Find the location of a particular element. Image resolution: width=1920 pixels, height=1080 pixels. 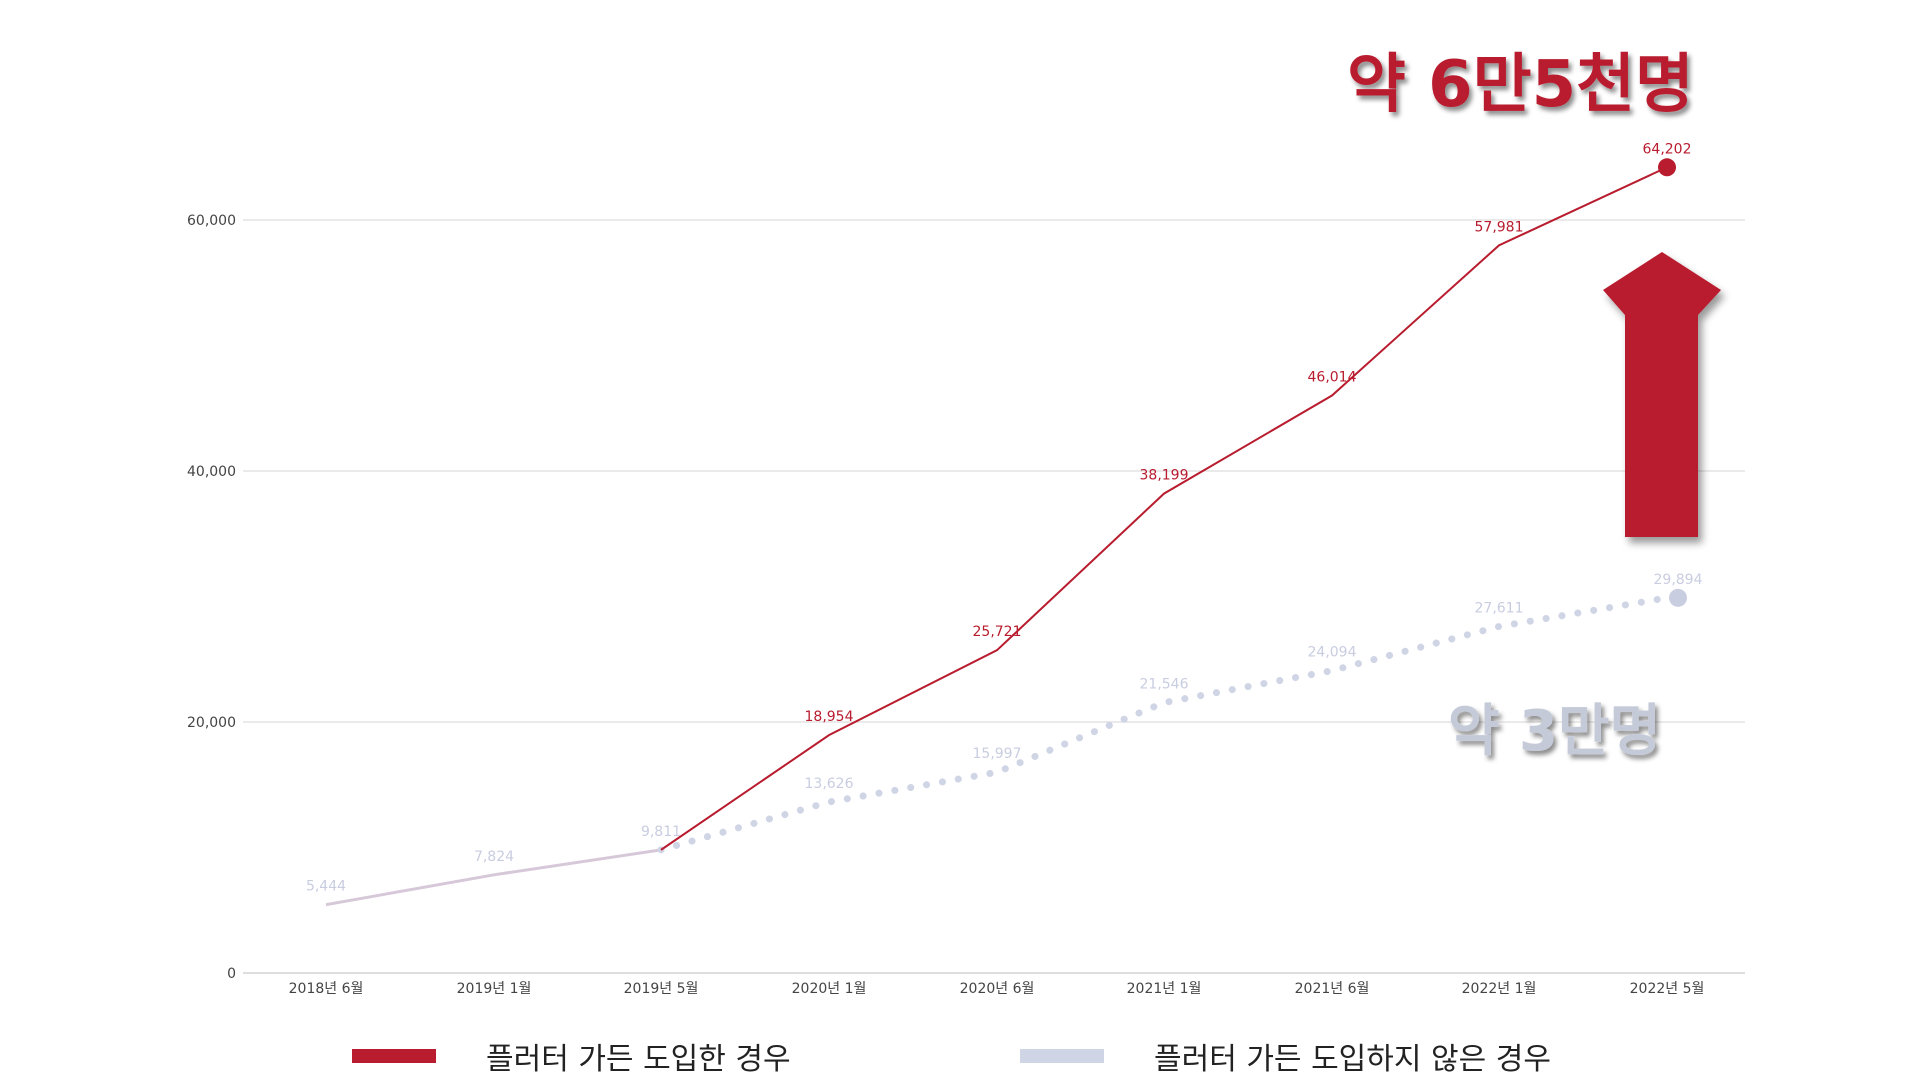

y-tick-label: 0 is located at coordinates (231, 974).